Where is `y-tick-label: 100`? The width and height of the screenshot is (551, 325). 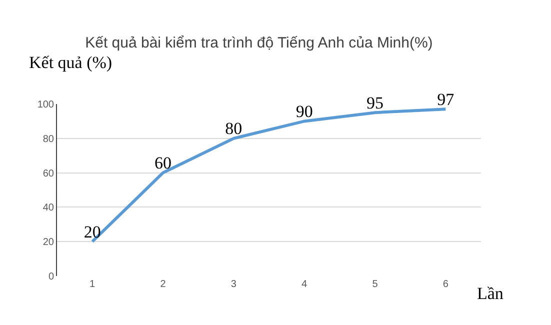 y-tick-label: 100 is located at coordinates (45, 105).